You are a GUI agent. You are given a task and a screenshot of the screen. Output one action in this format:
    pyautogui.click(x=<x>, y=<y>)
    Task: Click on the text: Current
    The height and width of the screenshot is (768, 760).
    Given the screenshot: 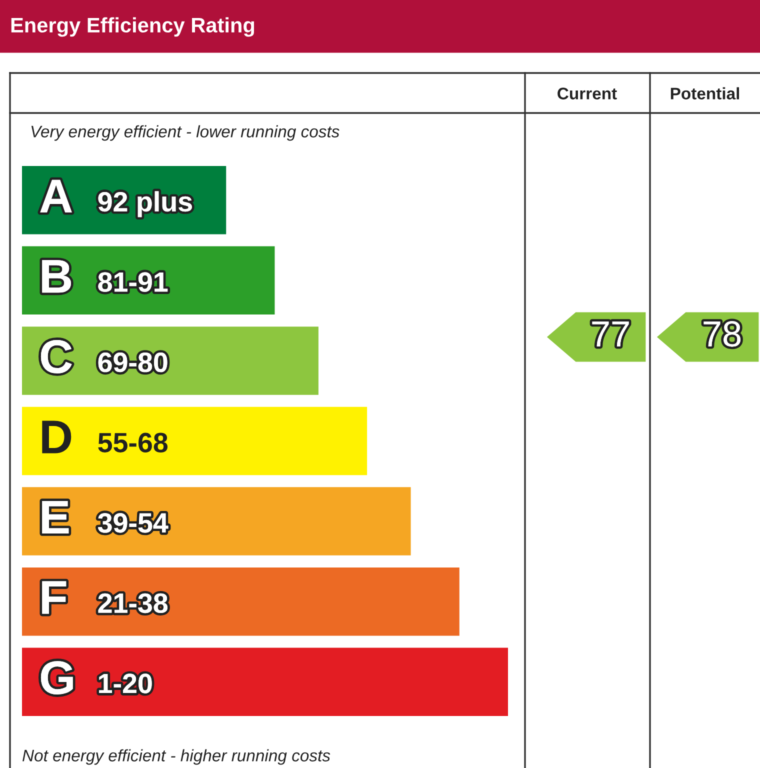 What is the action you would take?
    pyautogui.click(x=587, y=94)
    